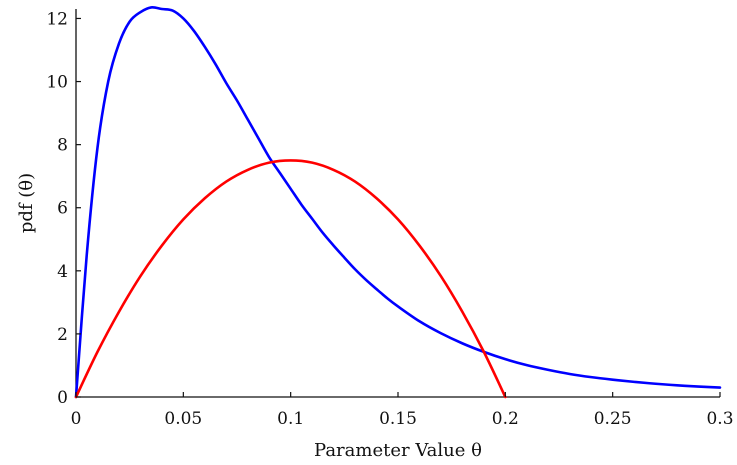  What do you see at coordinates (62, 272) in the screenshot?
I see `y-tick-label: 4` at bounding box center [62, 272].